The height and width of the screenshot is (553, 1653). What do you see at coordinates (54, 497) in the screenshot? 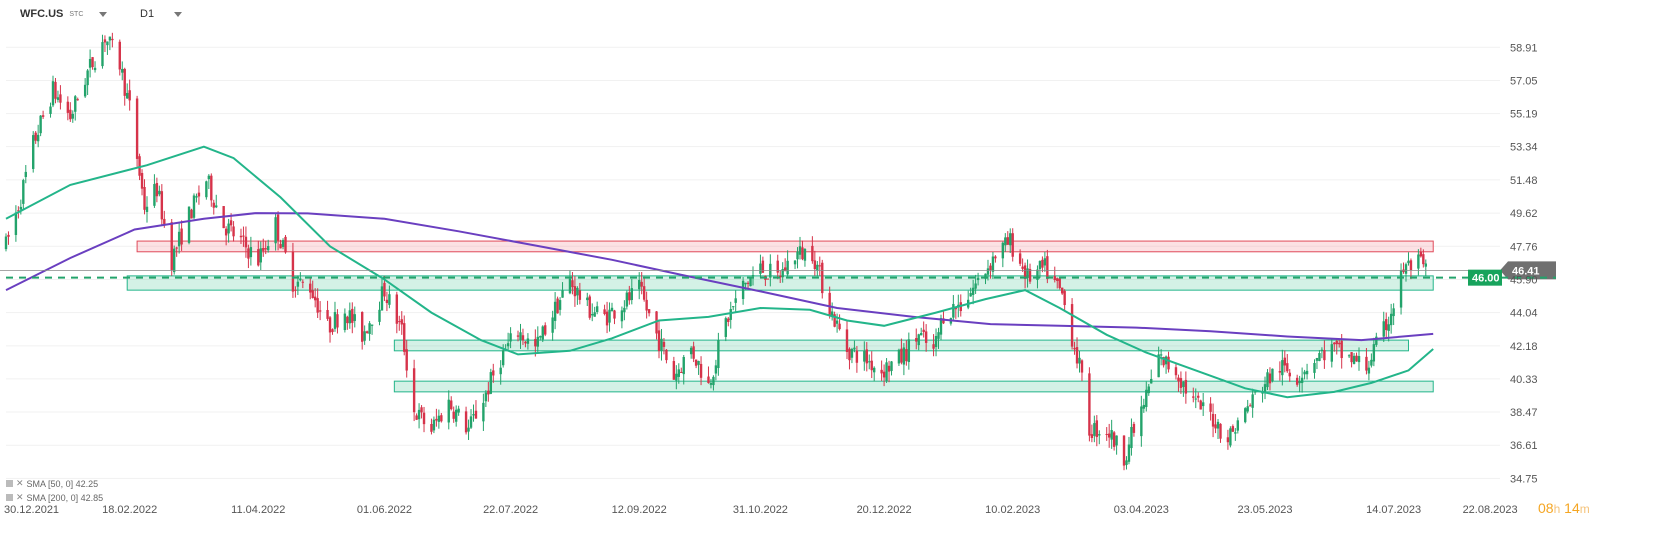
I see `legend-sma200: ✕ SMA [200, 0] 42.85` at bounding box center [54, 497].